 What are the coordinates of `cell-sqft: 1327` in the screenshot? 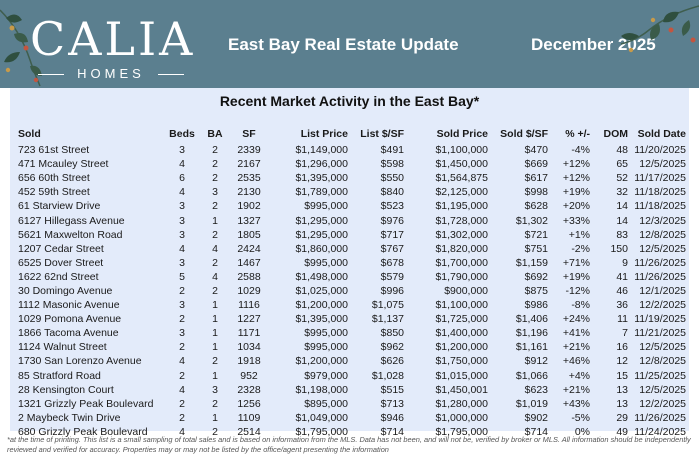 It's located at (249, 220).